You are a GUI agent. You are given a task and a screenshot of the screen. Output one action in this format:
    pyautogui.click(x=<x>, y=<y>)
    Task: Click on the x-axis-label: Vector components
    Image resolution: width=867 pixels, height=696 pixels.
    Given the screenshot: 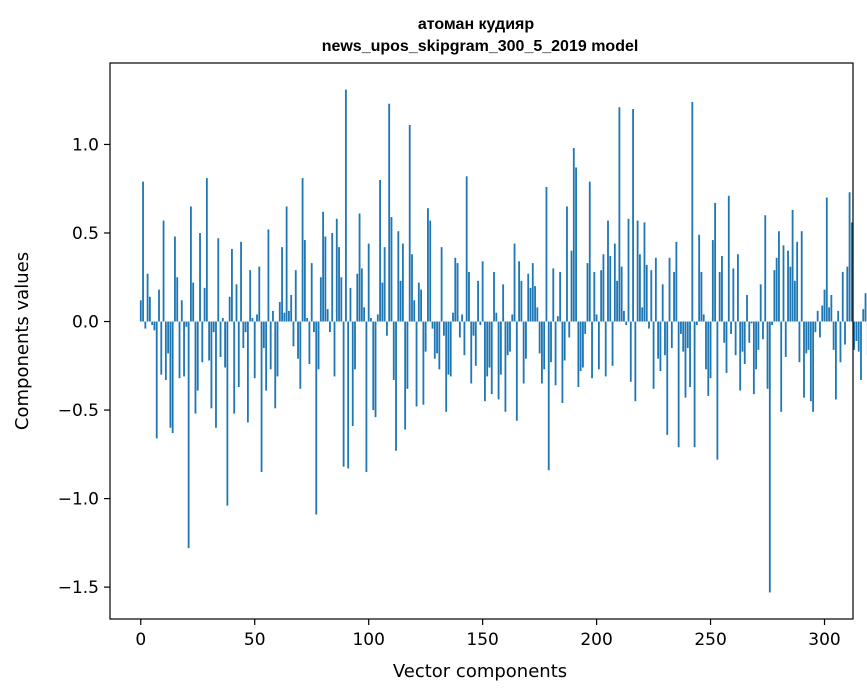 What is the action you would take?
    pyautogui.click(x=480, y=671)
    